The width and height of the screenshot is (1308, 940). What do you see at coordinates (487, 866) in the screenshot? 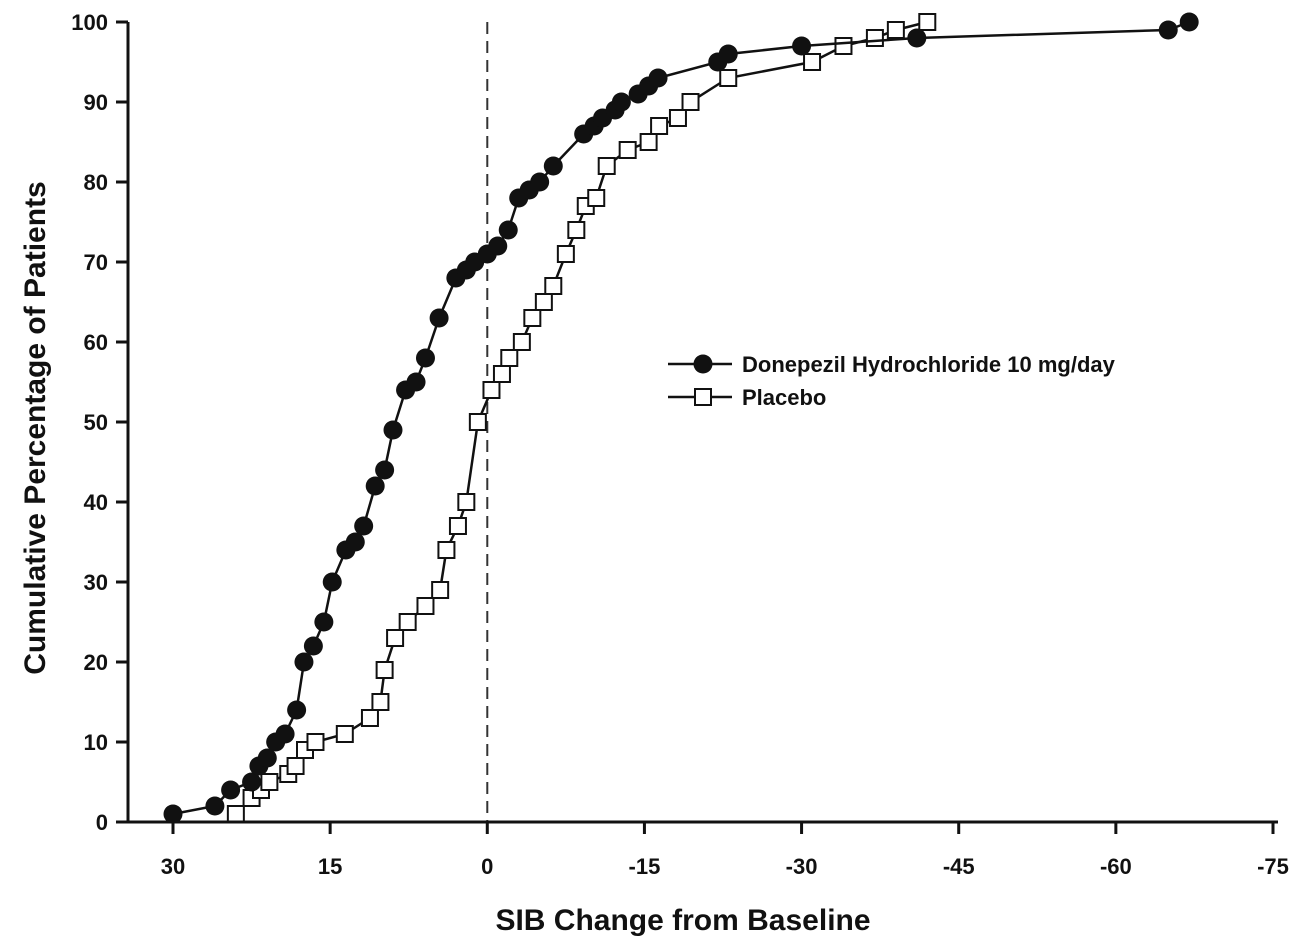
I see `x-tick-label: 0` at bounding box center [487, 866].